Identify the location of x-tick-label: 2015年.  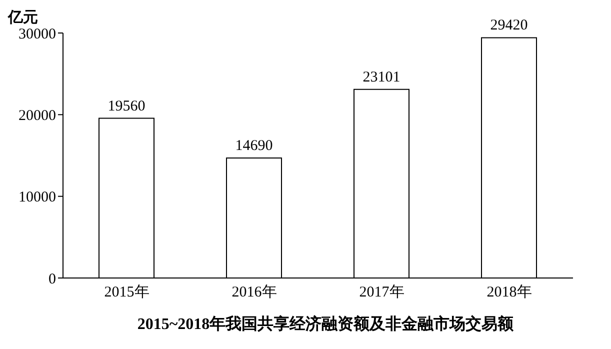
(127, 292).